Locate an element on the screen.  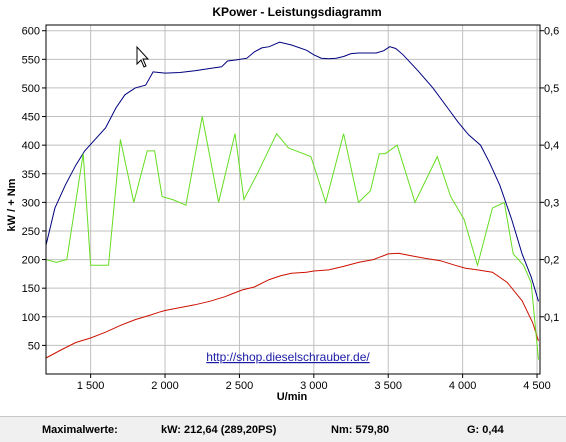
y-tick-label-right: 0,3 is located at coordinates (551, 203).